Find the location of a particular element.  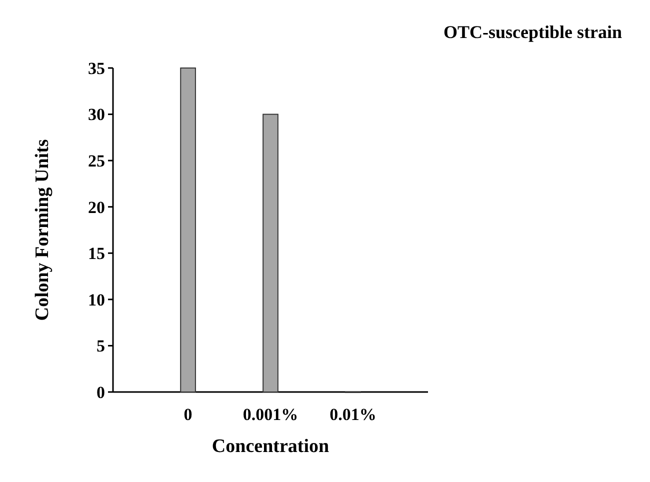

x-axis-title: Concentration is located at coordinates (271, 446).